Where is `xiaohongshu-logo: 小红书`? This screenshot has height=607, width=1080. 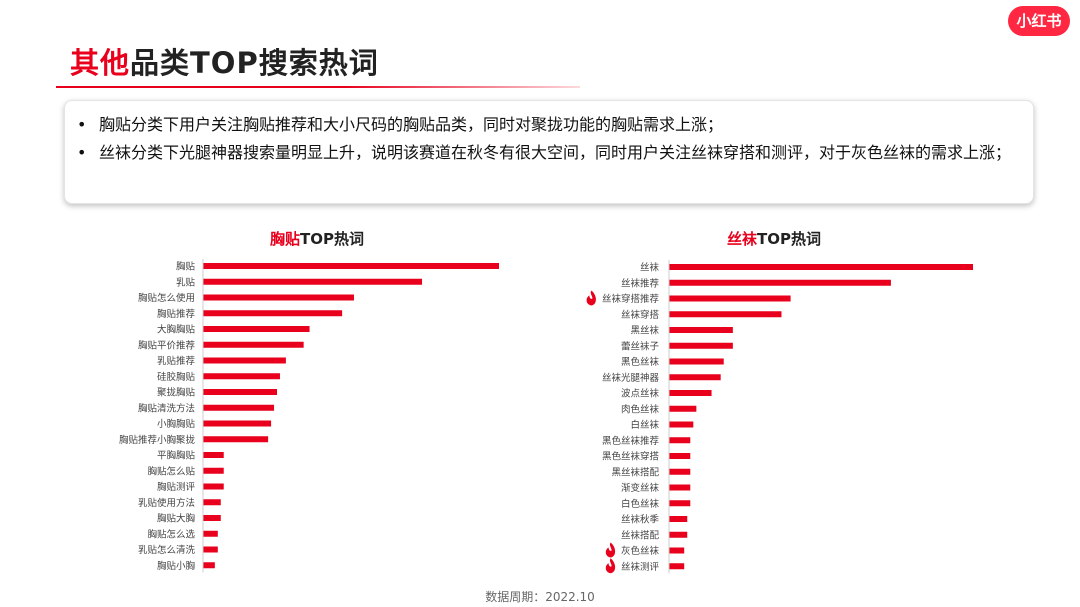
xiaohongshu-logo: 小红书 is located at coordinates (1039, 21).